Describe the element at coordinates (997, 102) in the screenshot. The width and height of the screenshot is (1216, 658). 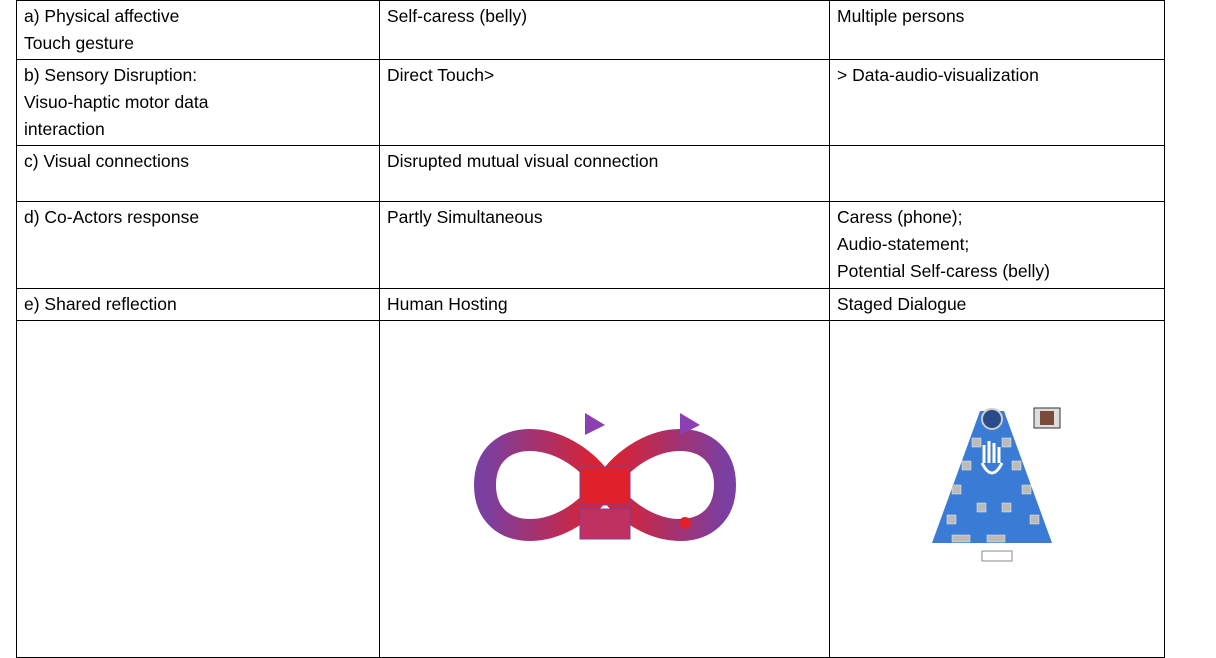
I see `table-cell: > Data-audio-visualization` at that location.